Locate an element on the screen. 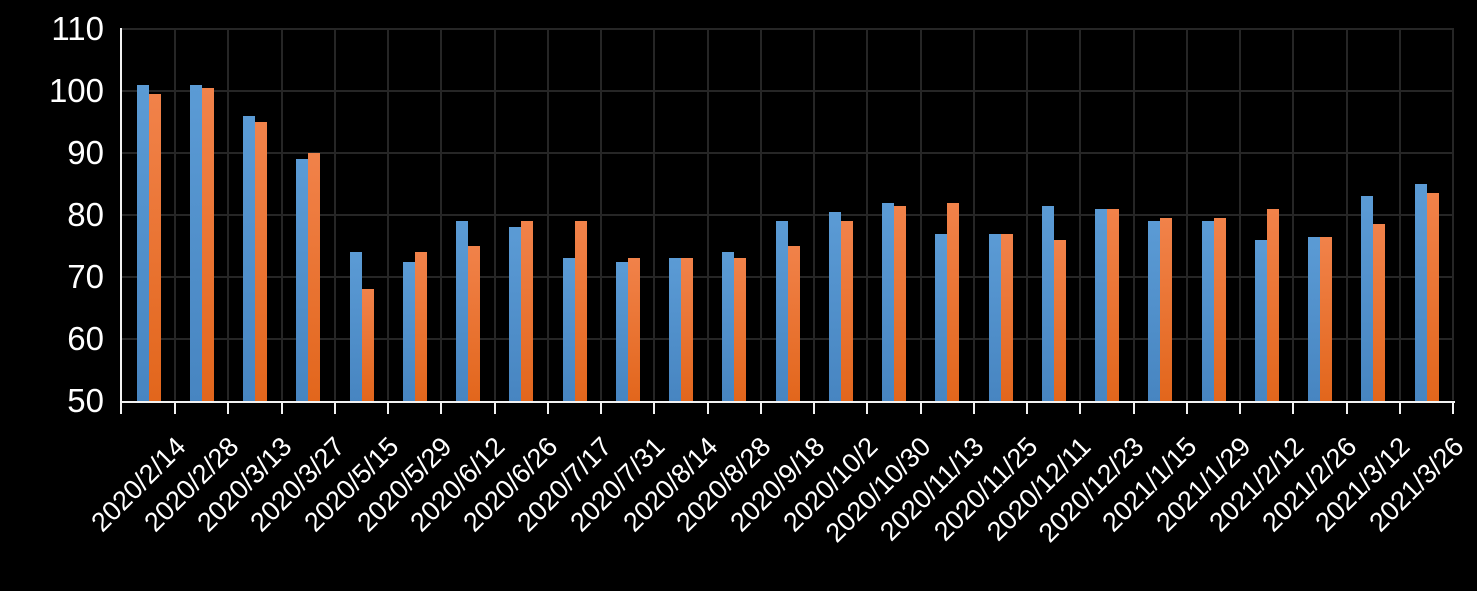 The height and width of the screenshot is (591, 1477). y-tick-label: 80 is located at coordinates (85, 214).